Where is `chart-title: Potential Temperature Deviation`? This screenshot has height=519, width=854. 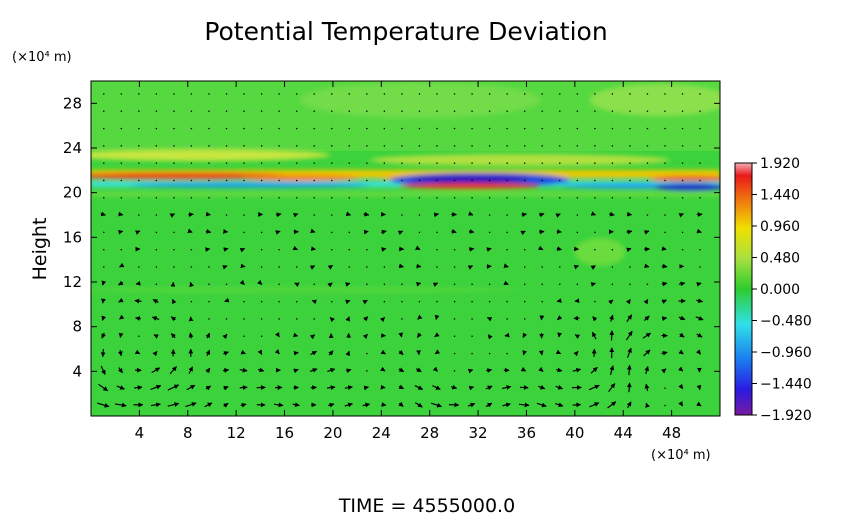 chart-title: Potential Temperature Deviation is located at coordinates (405, 31).